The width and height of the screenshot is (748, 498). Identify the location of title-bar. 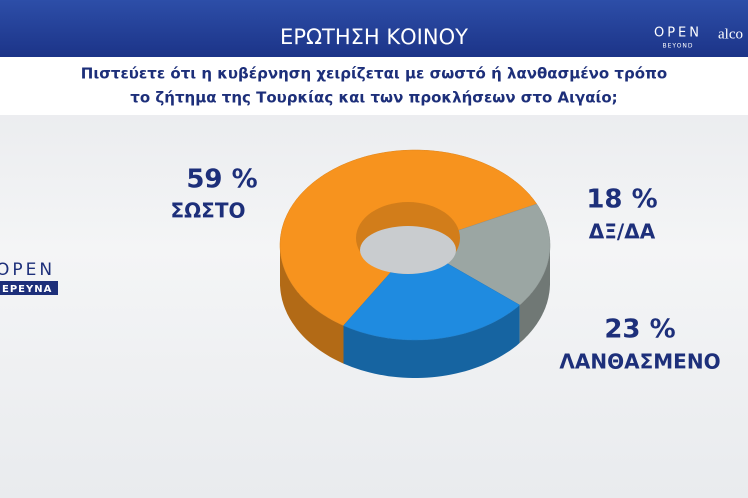
(374, 28).